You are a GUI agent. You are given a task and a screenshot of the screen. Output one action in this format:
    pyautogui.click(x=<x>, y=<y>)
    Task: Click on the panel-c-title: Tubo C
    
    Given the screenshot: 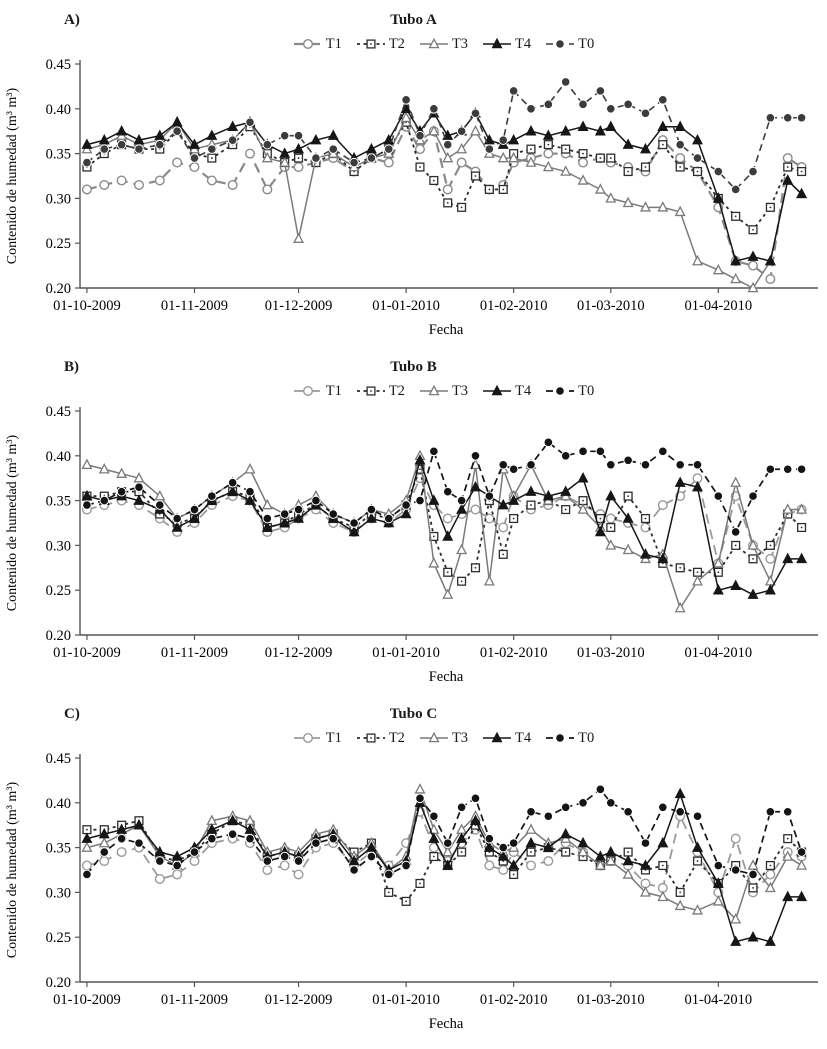 What is the action you would take?
    pyautogui.click(x=413, y=714)
    